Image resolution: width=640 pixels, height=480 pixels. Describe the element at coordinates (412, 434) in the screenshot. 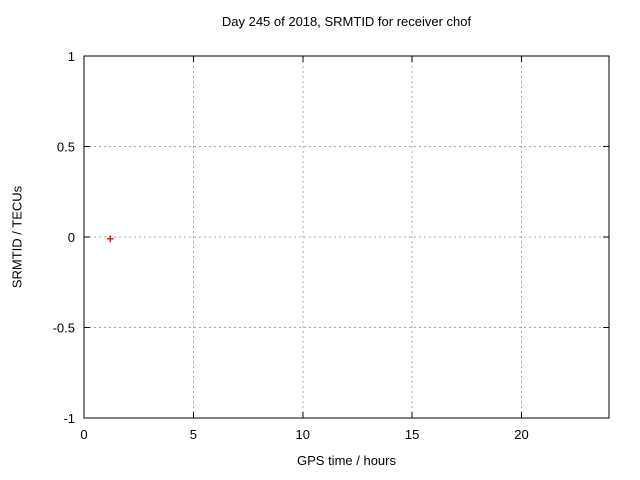

I see `x-tick-label: 15` at that location.